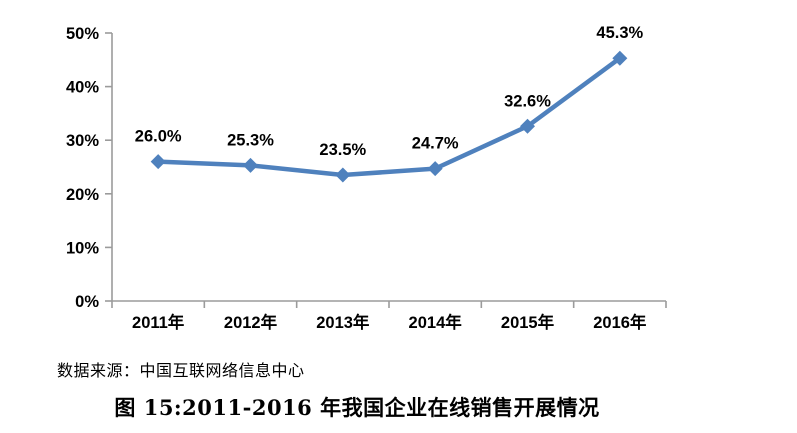 This screenshot has width=797, height=433. I want to click on data-source-note: 数据来源：中国互联网络信息中心, so click(181, 370).